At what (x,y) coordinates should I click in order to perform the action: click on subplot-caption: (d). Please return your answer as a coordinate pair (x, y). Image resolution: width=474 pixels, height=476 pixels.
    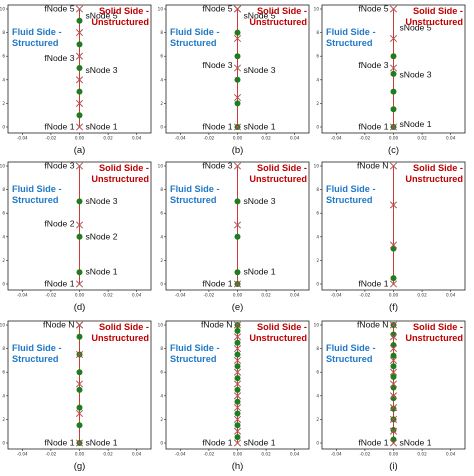
    Looking at the image, I should click on (80, 307).